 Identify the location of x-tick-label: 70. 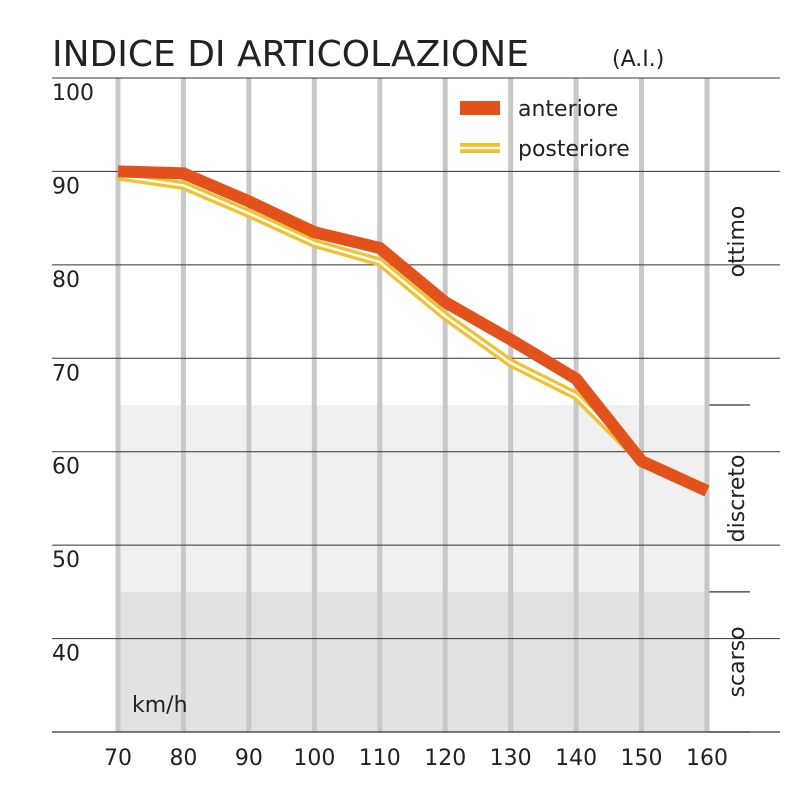
(118, 758).